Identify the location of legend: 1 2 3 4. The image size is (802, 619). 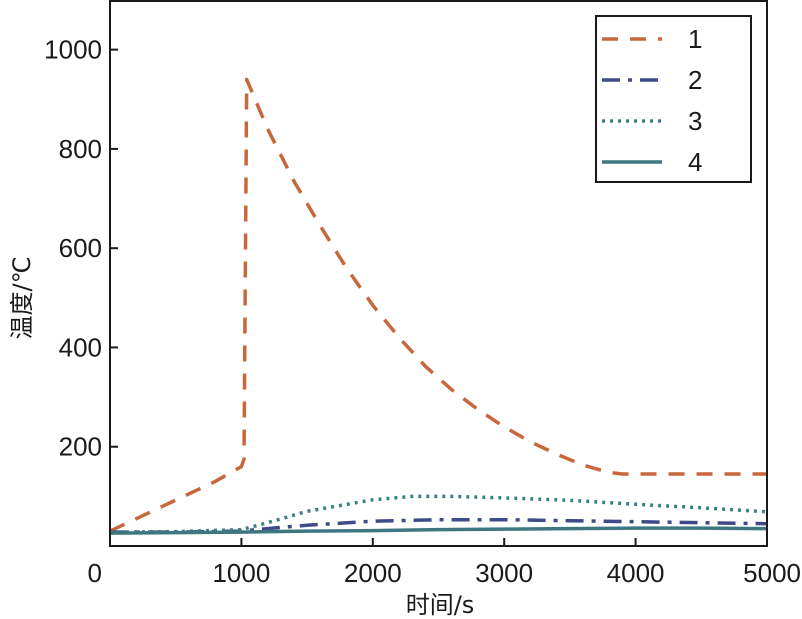
(673, 99).